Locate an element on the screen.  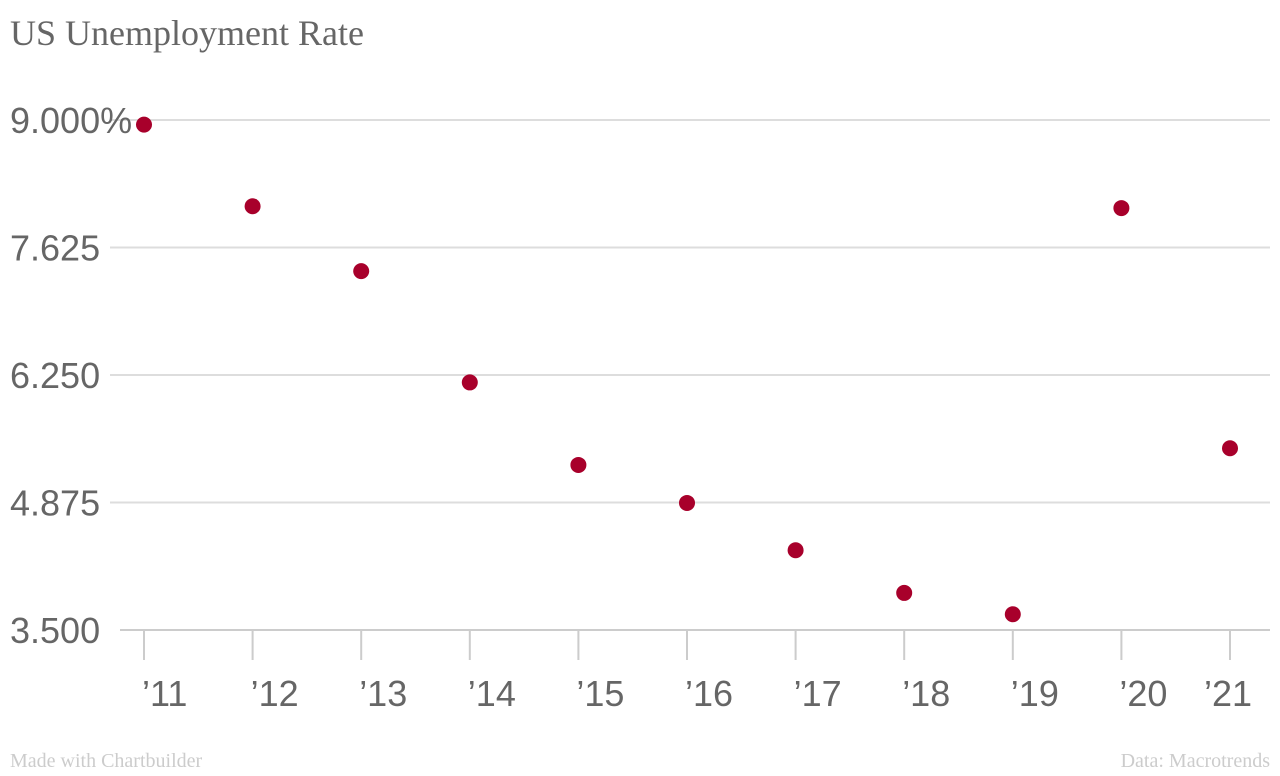
y-axis-tick-labels: 3.500 4.875 6.250 7.625 9.000% is located at coordinates (71, 375).